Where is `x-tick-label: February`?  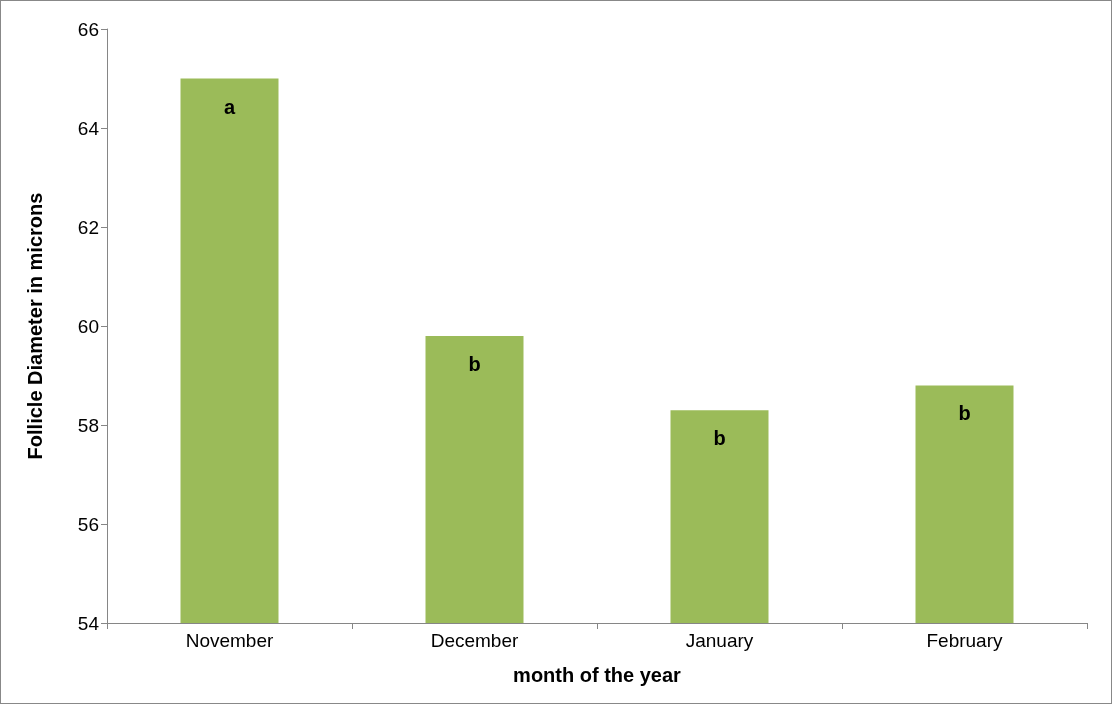
x-tick-label: February is located at coordinates (965, 640).